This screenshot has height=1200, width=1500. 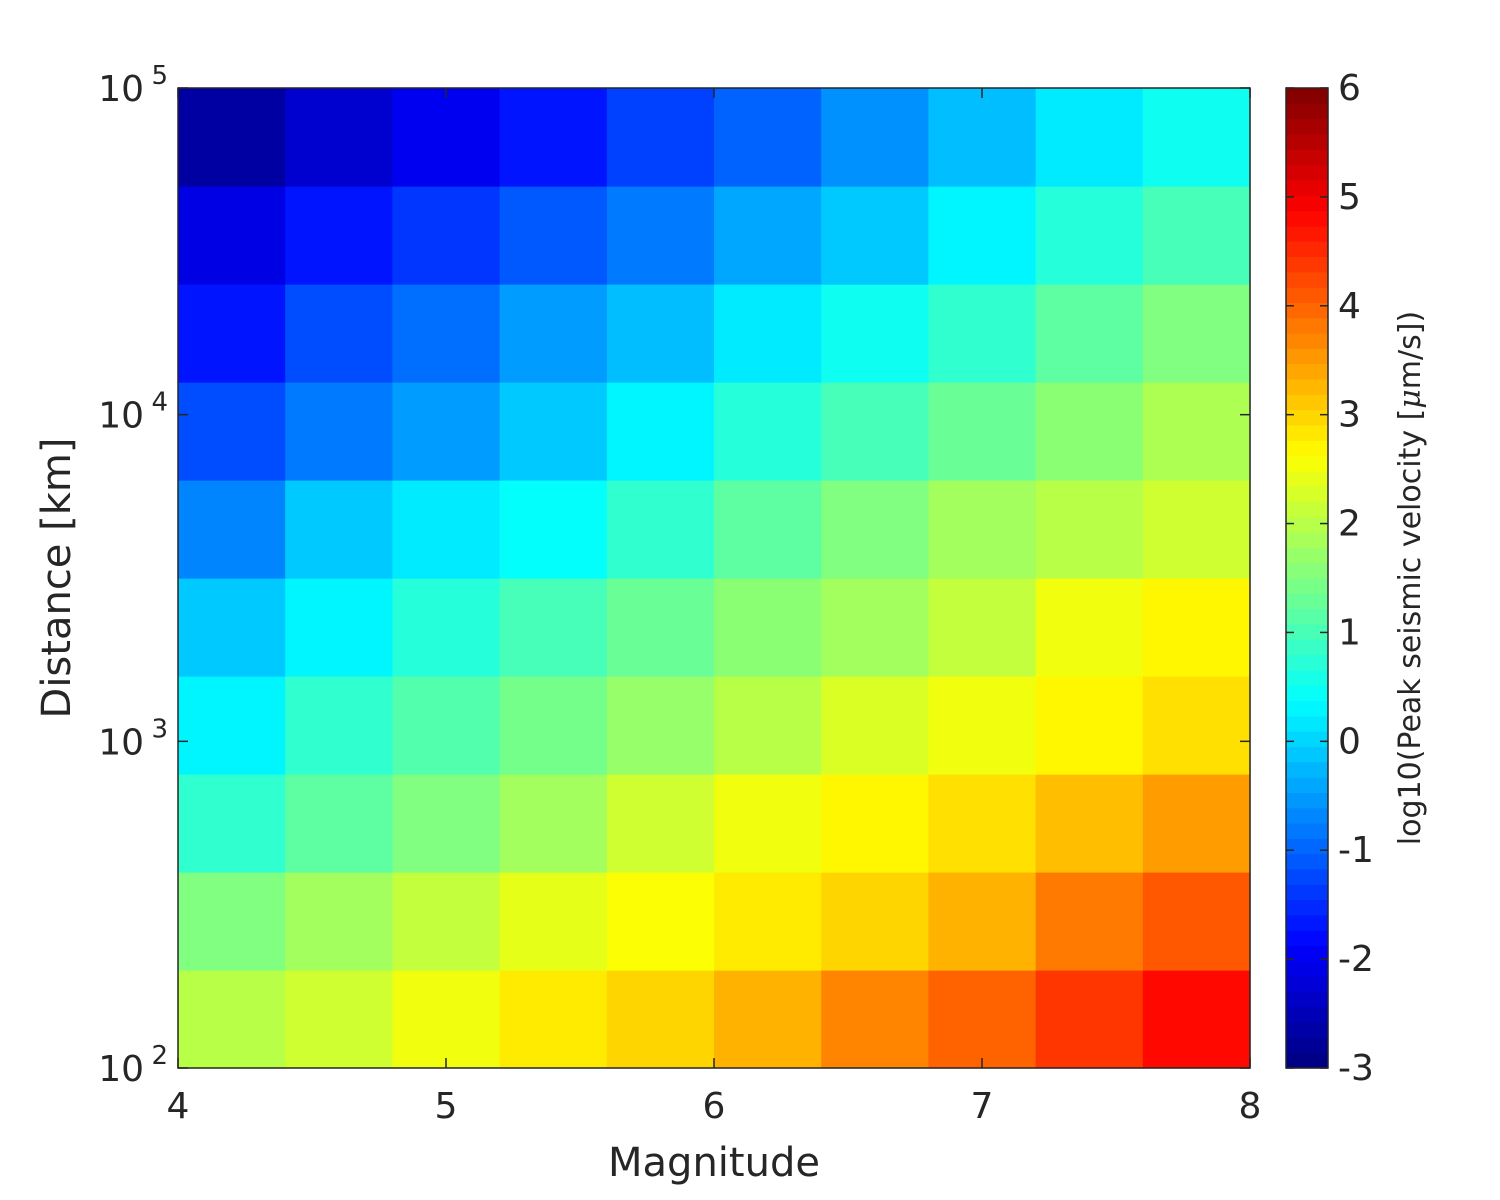 What do you see at coordinates (1349, 88) in the screenshot?
I see `colorbar-tick-label: 6` at bounding box center [1349, 88].